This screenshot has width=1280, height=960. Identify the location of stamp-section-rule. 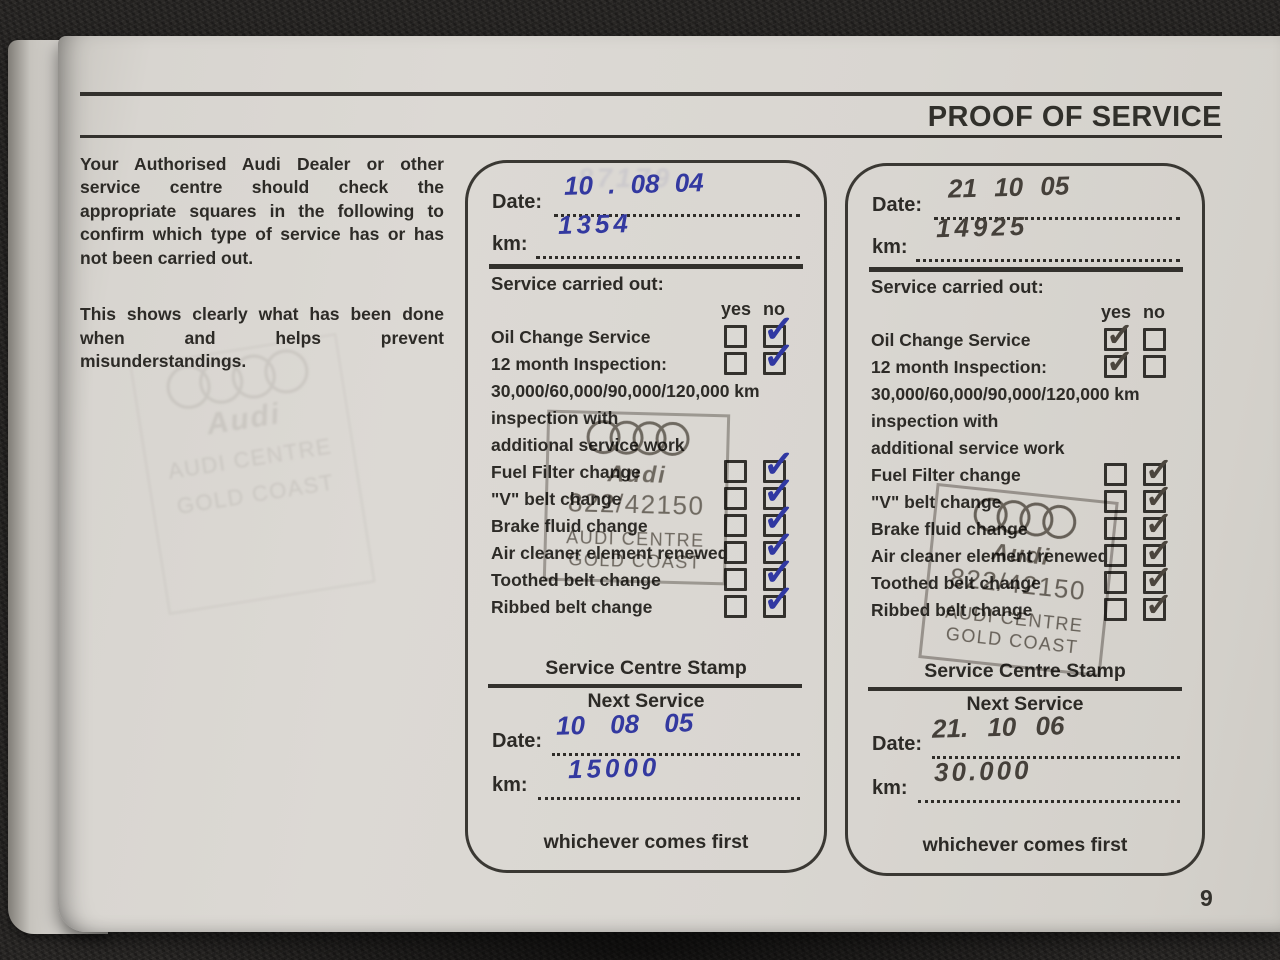
(1025, 689).